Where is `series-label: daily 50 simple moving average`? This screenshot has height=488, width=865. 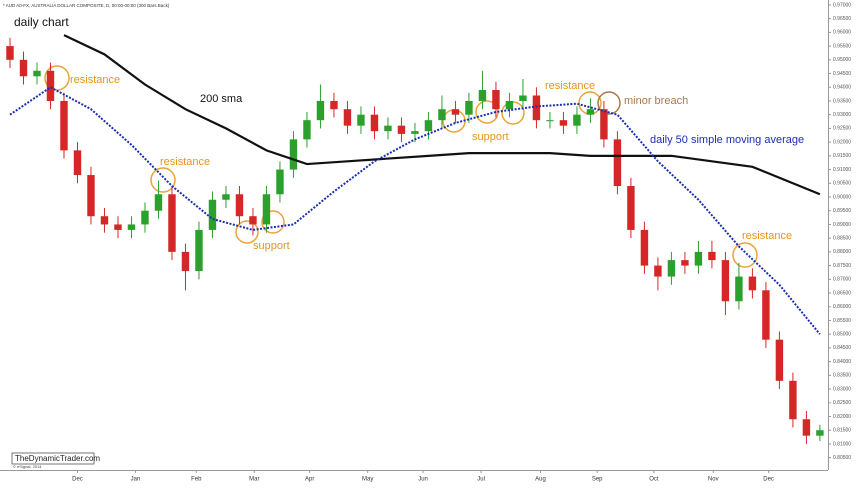 series-label: daily 50 simple moving average is located at coordinates (727, 140).